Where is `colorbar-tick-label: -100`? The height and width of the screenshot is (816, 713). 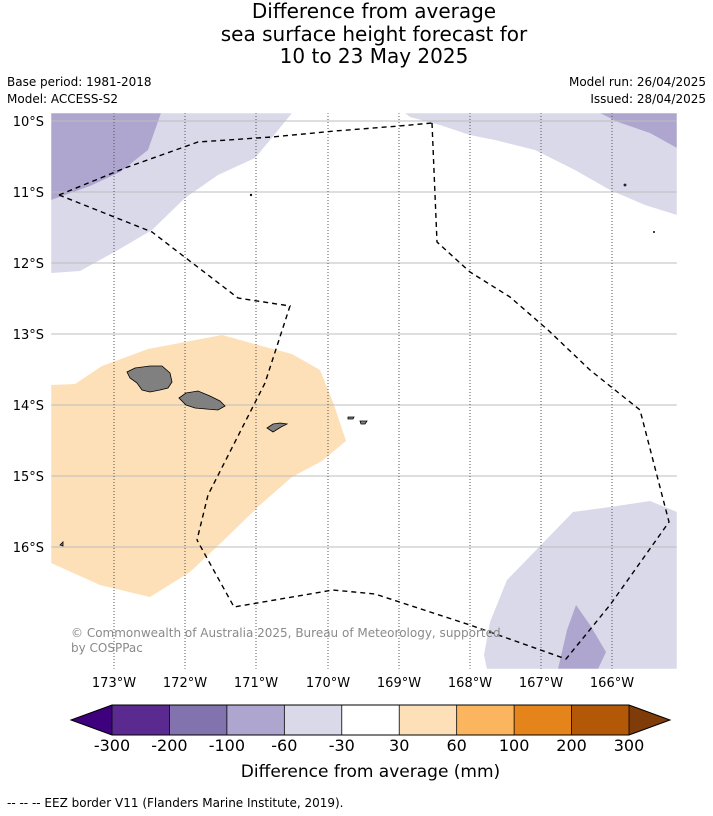 colorbar-tick-label: -100 is located at coordinates (227, 745).